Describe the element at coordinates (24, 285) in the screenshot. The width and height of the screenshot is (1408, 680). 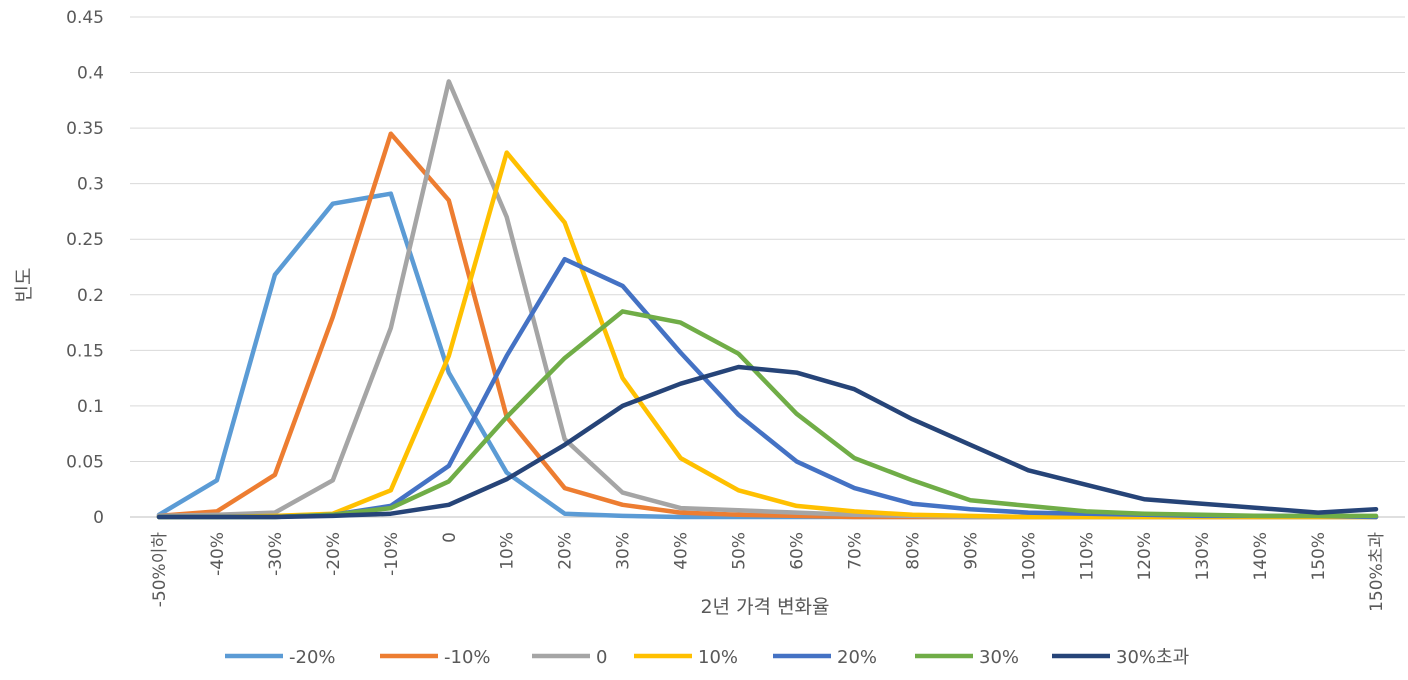
I see `y-axis-label: 빈도` at that location.